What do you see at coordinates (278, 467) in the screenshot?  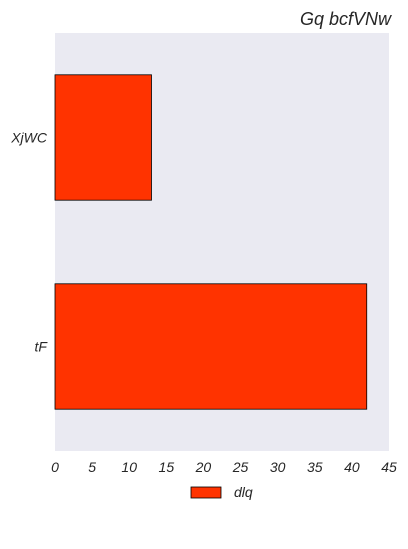 I see `x-tick-label: 30` at bounding box center [278, 467].